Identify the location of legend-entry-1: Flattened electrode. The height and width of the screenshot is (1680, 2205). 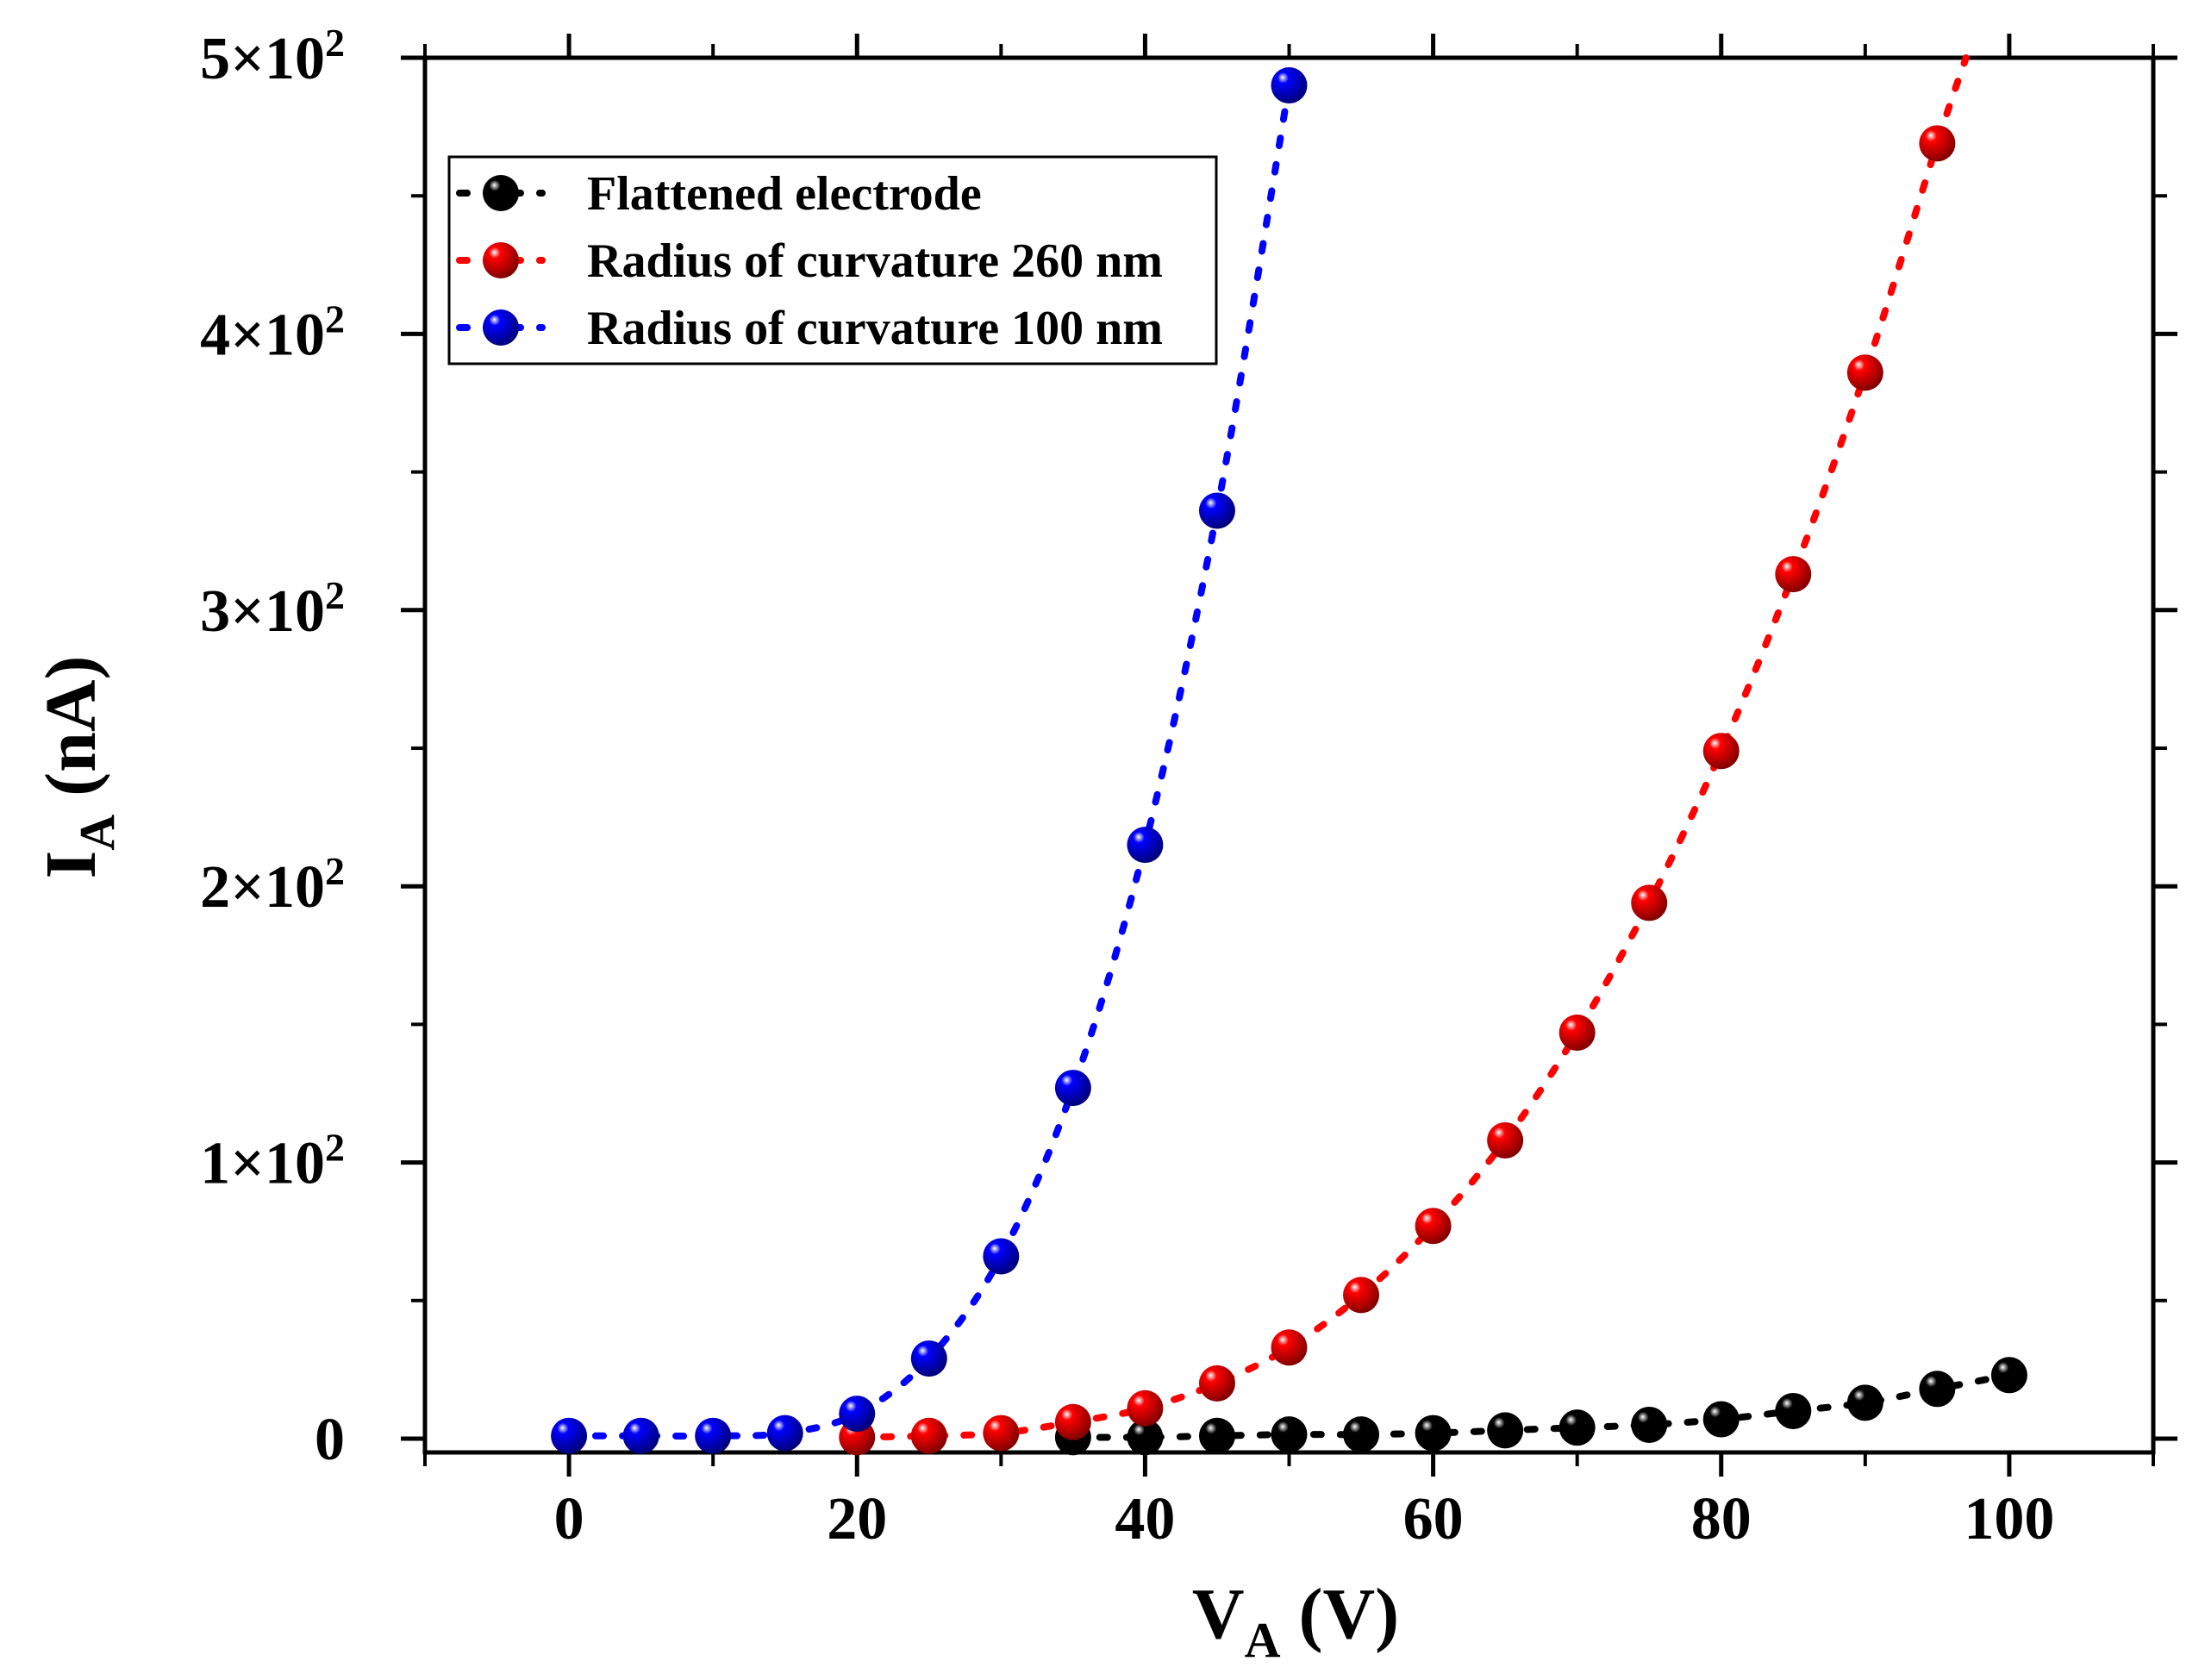
(719, 194).